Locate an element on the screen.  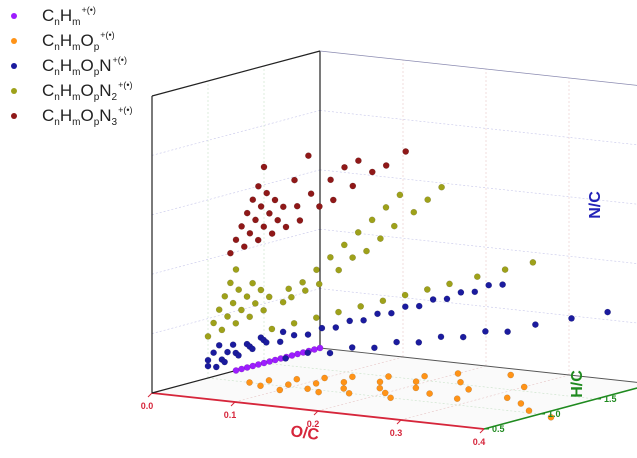
y-tick-label: 0.5 is located at coordinates (498, 429).